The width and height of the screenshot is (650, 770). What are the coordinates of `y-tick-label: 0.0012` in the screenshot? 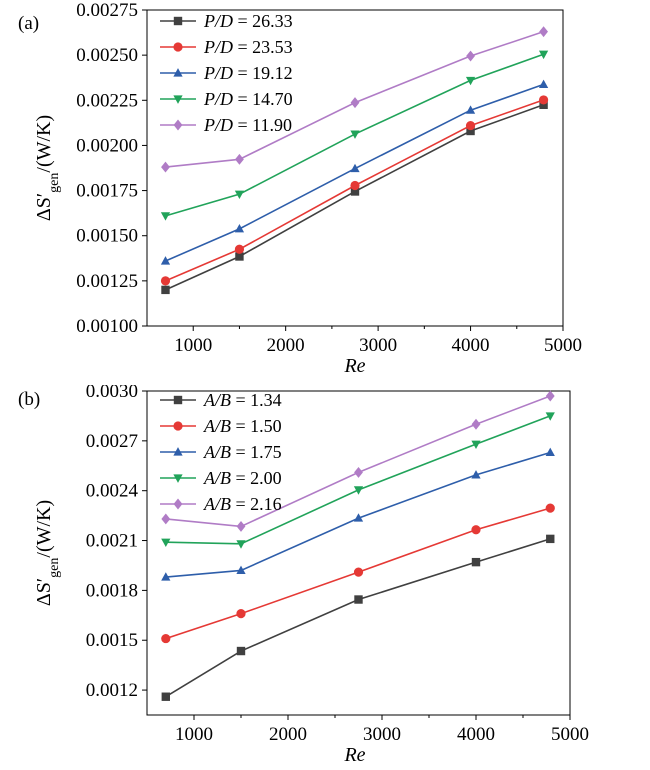 It's located at (112, 690).